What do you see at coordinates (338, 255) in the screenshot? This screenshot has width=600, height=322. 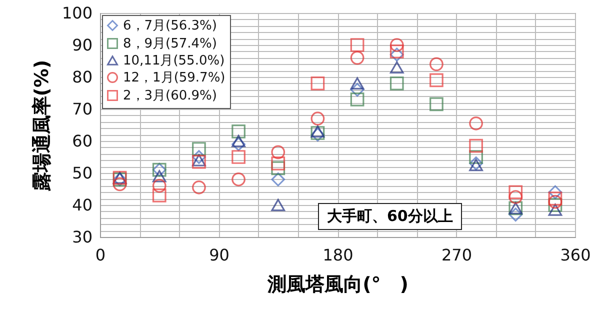 I see `x-tick-label: 180` at bounding box center [338, 255].